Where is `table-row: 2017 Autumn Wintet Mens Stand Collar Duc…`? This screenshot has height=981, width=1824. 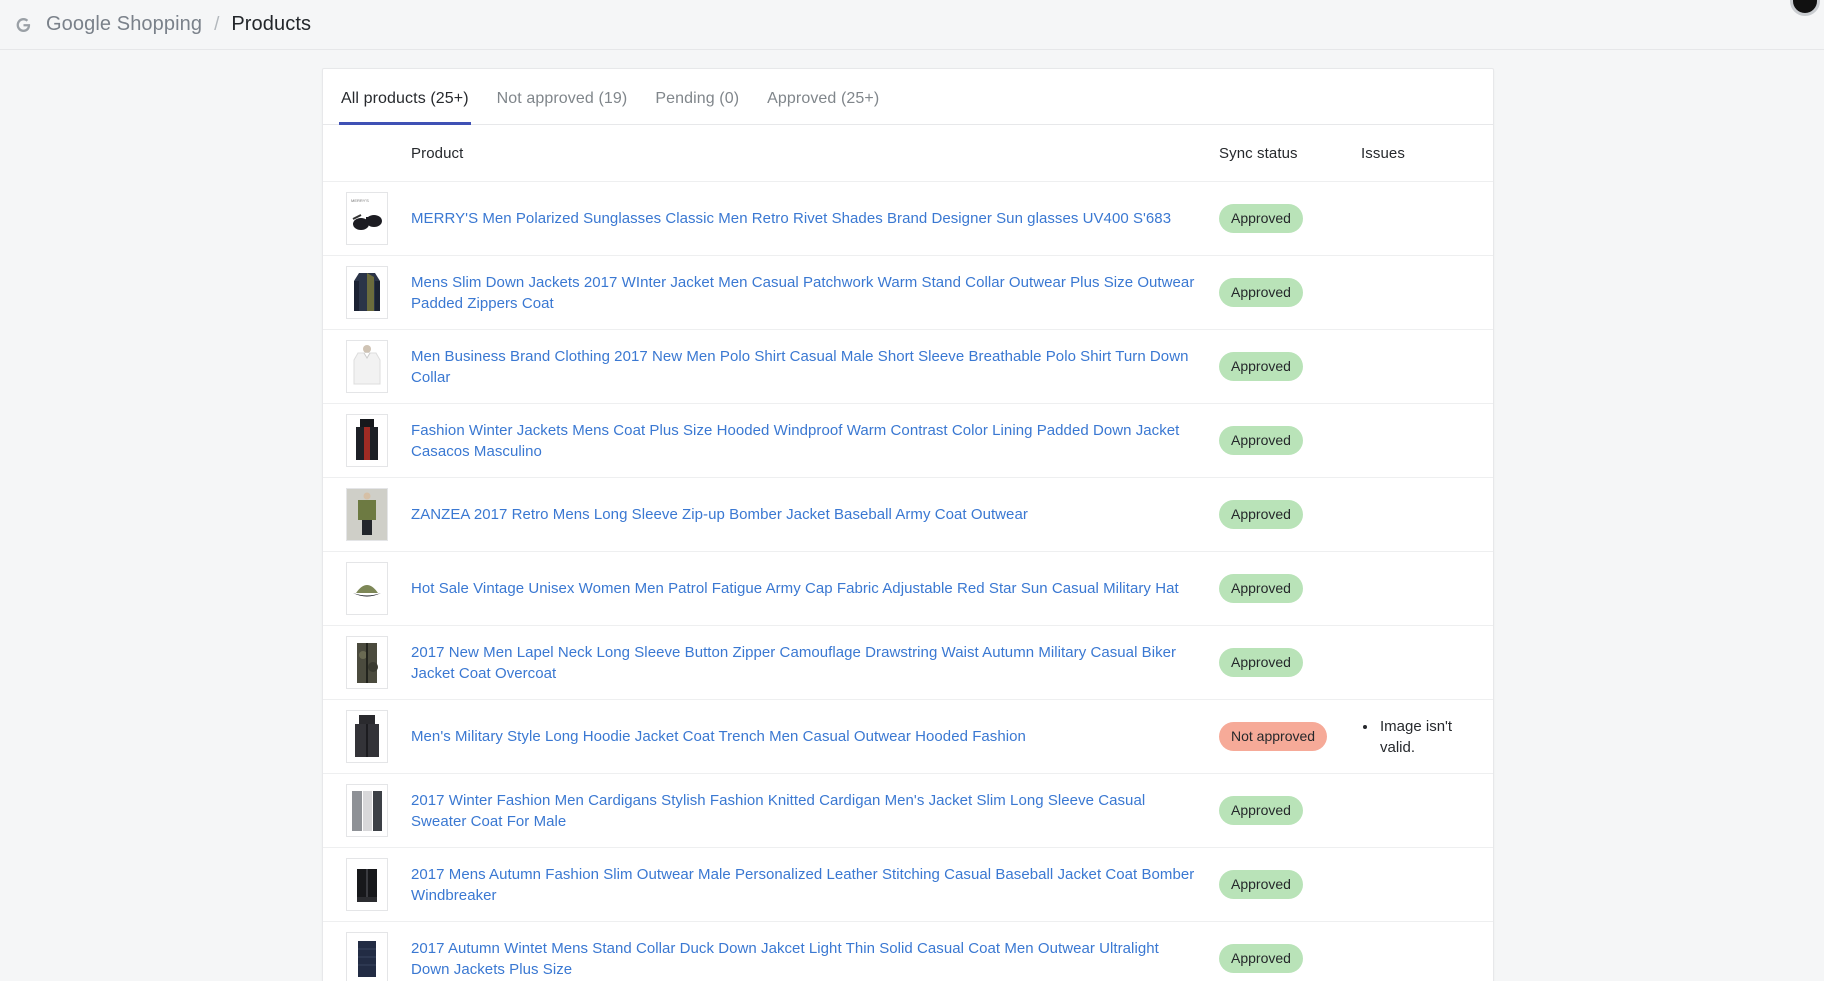 table-row: 2017 Autumn Wintet Mens Stand Collar Duc… is located at coordinates (908, 951).